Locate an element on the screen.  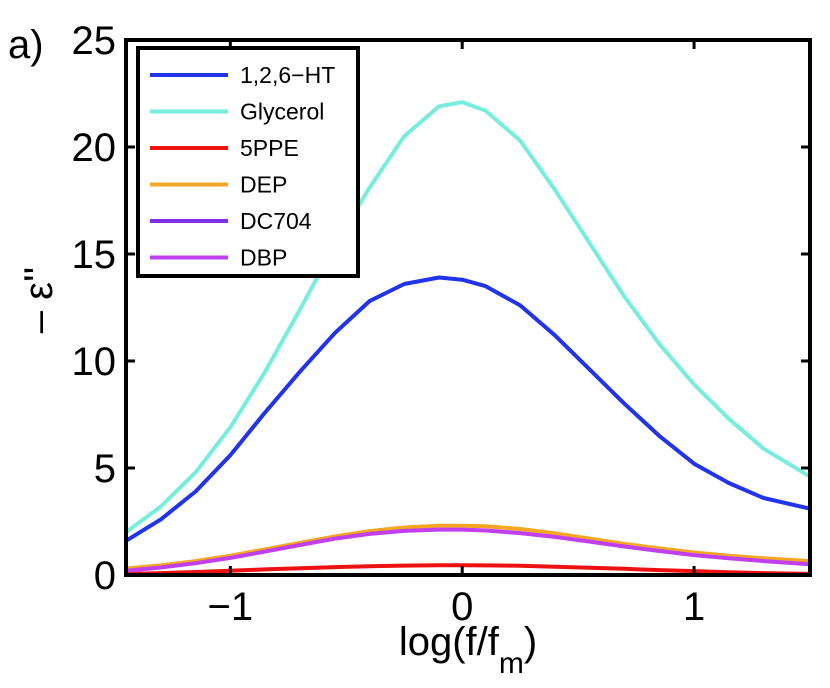
legend-label-5: DBP is located at coordinates (263, 258).